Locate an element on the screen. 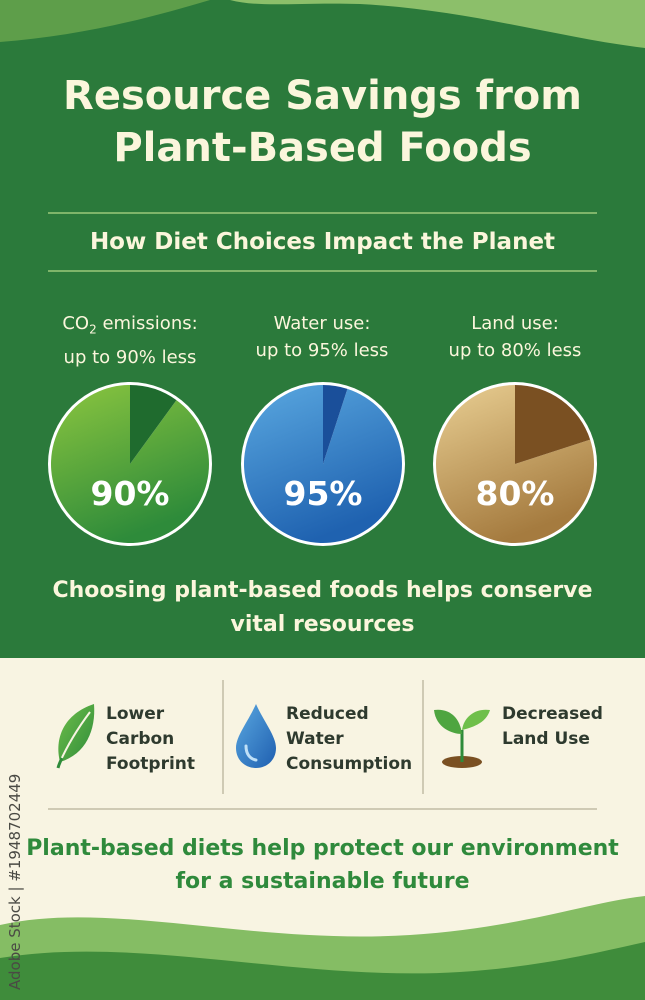 Image resolution: width=645 pixels, height=1000 pixels. pie-value-label-water: 95% is located at coordinates (323, 493).